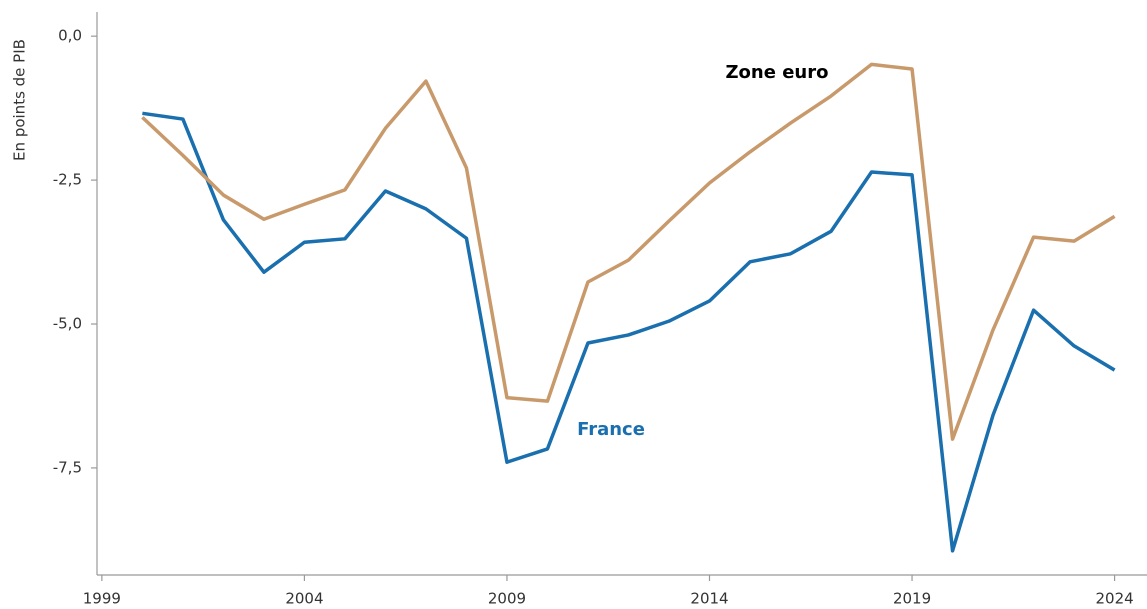 This screenshot has width=1147, height=609. What do you see at coordinates (67, 180) in the screenshot?
I see `y-tick-label: -2,5` at bounding box center [67, 180].